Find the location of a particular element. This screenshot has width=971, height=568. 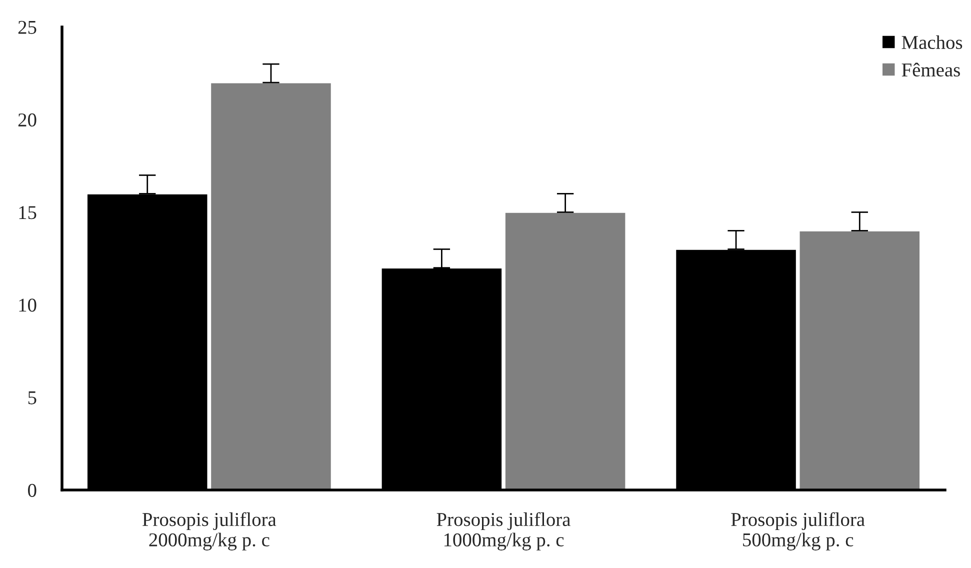

y-tick-label: 15 is located at coordinates (27, 213).